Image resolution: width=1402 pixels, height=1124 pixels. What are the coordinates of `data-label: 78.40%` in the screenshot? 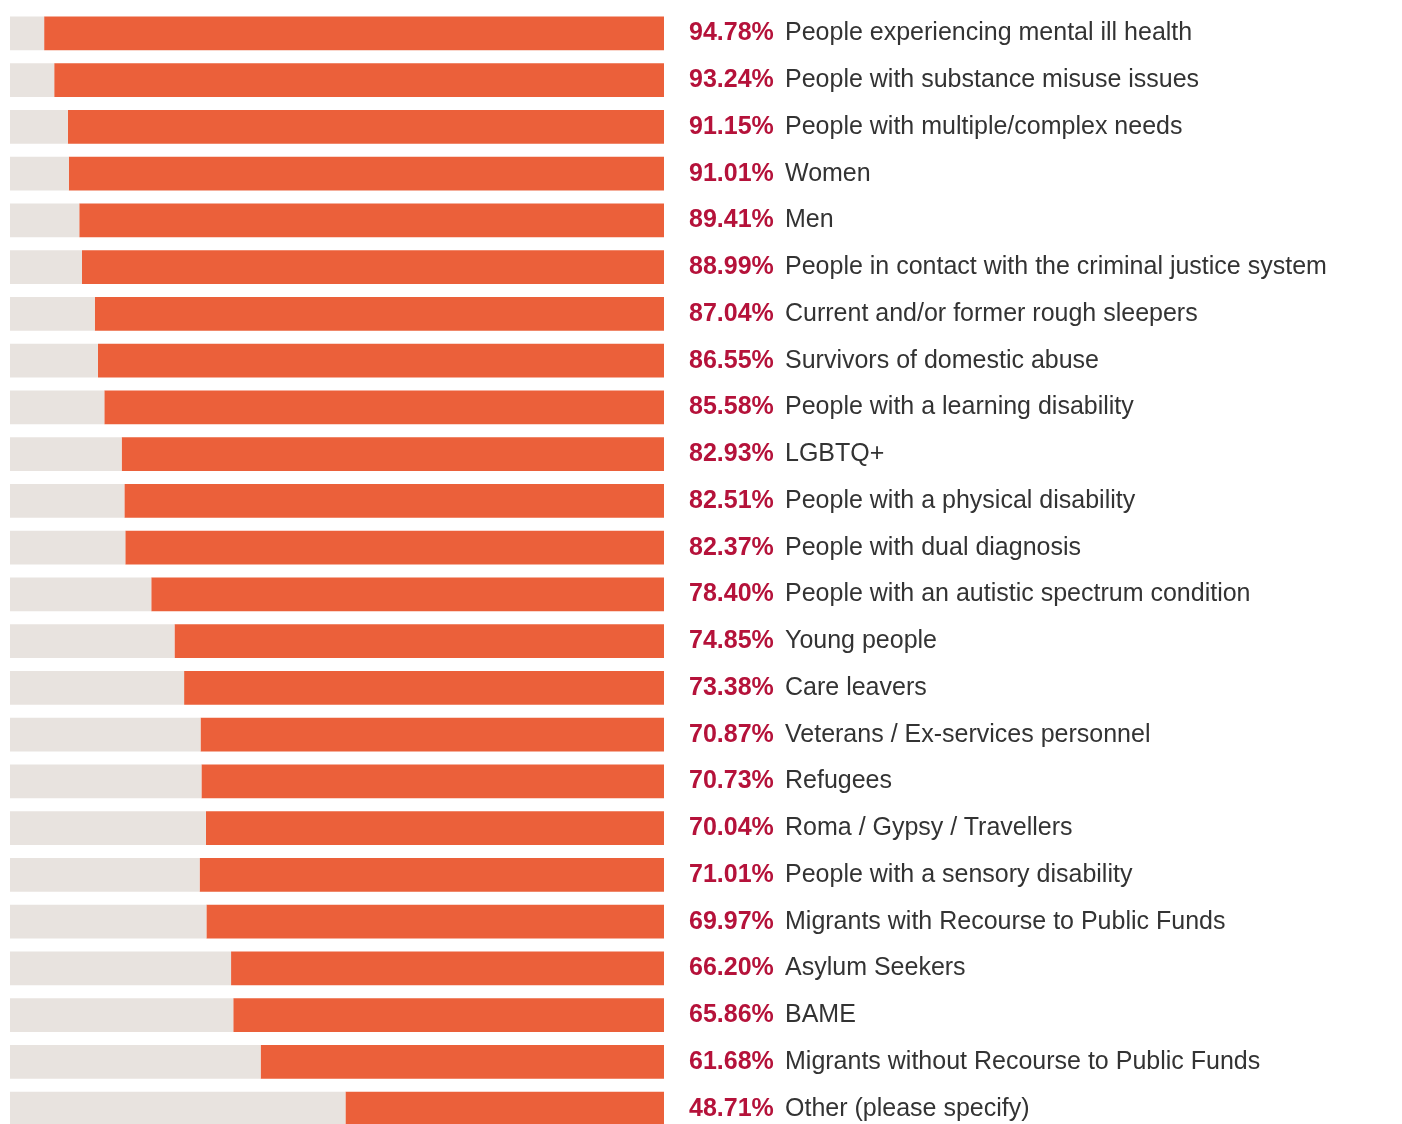 It's located at (731, 592).